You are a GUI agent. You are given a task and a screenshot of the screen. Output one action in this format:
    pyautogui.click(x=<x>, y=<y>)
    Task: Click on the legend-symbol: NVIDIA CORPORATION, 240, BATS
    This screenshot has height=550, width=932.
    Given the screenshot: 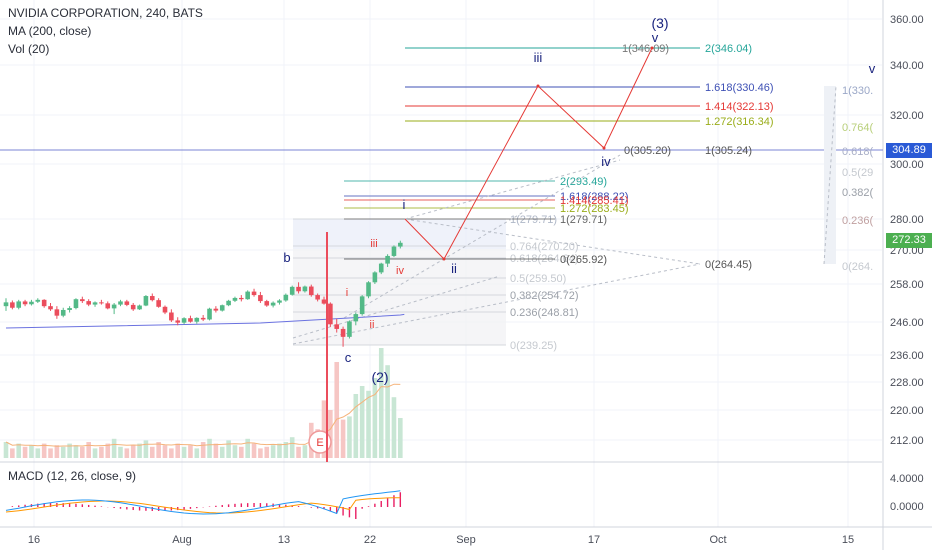 What is the action you would take?
    pyautogui.click(x=105, y=13)
    